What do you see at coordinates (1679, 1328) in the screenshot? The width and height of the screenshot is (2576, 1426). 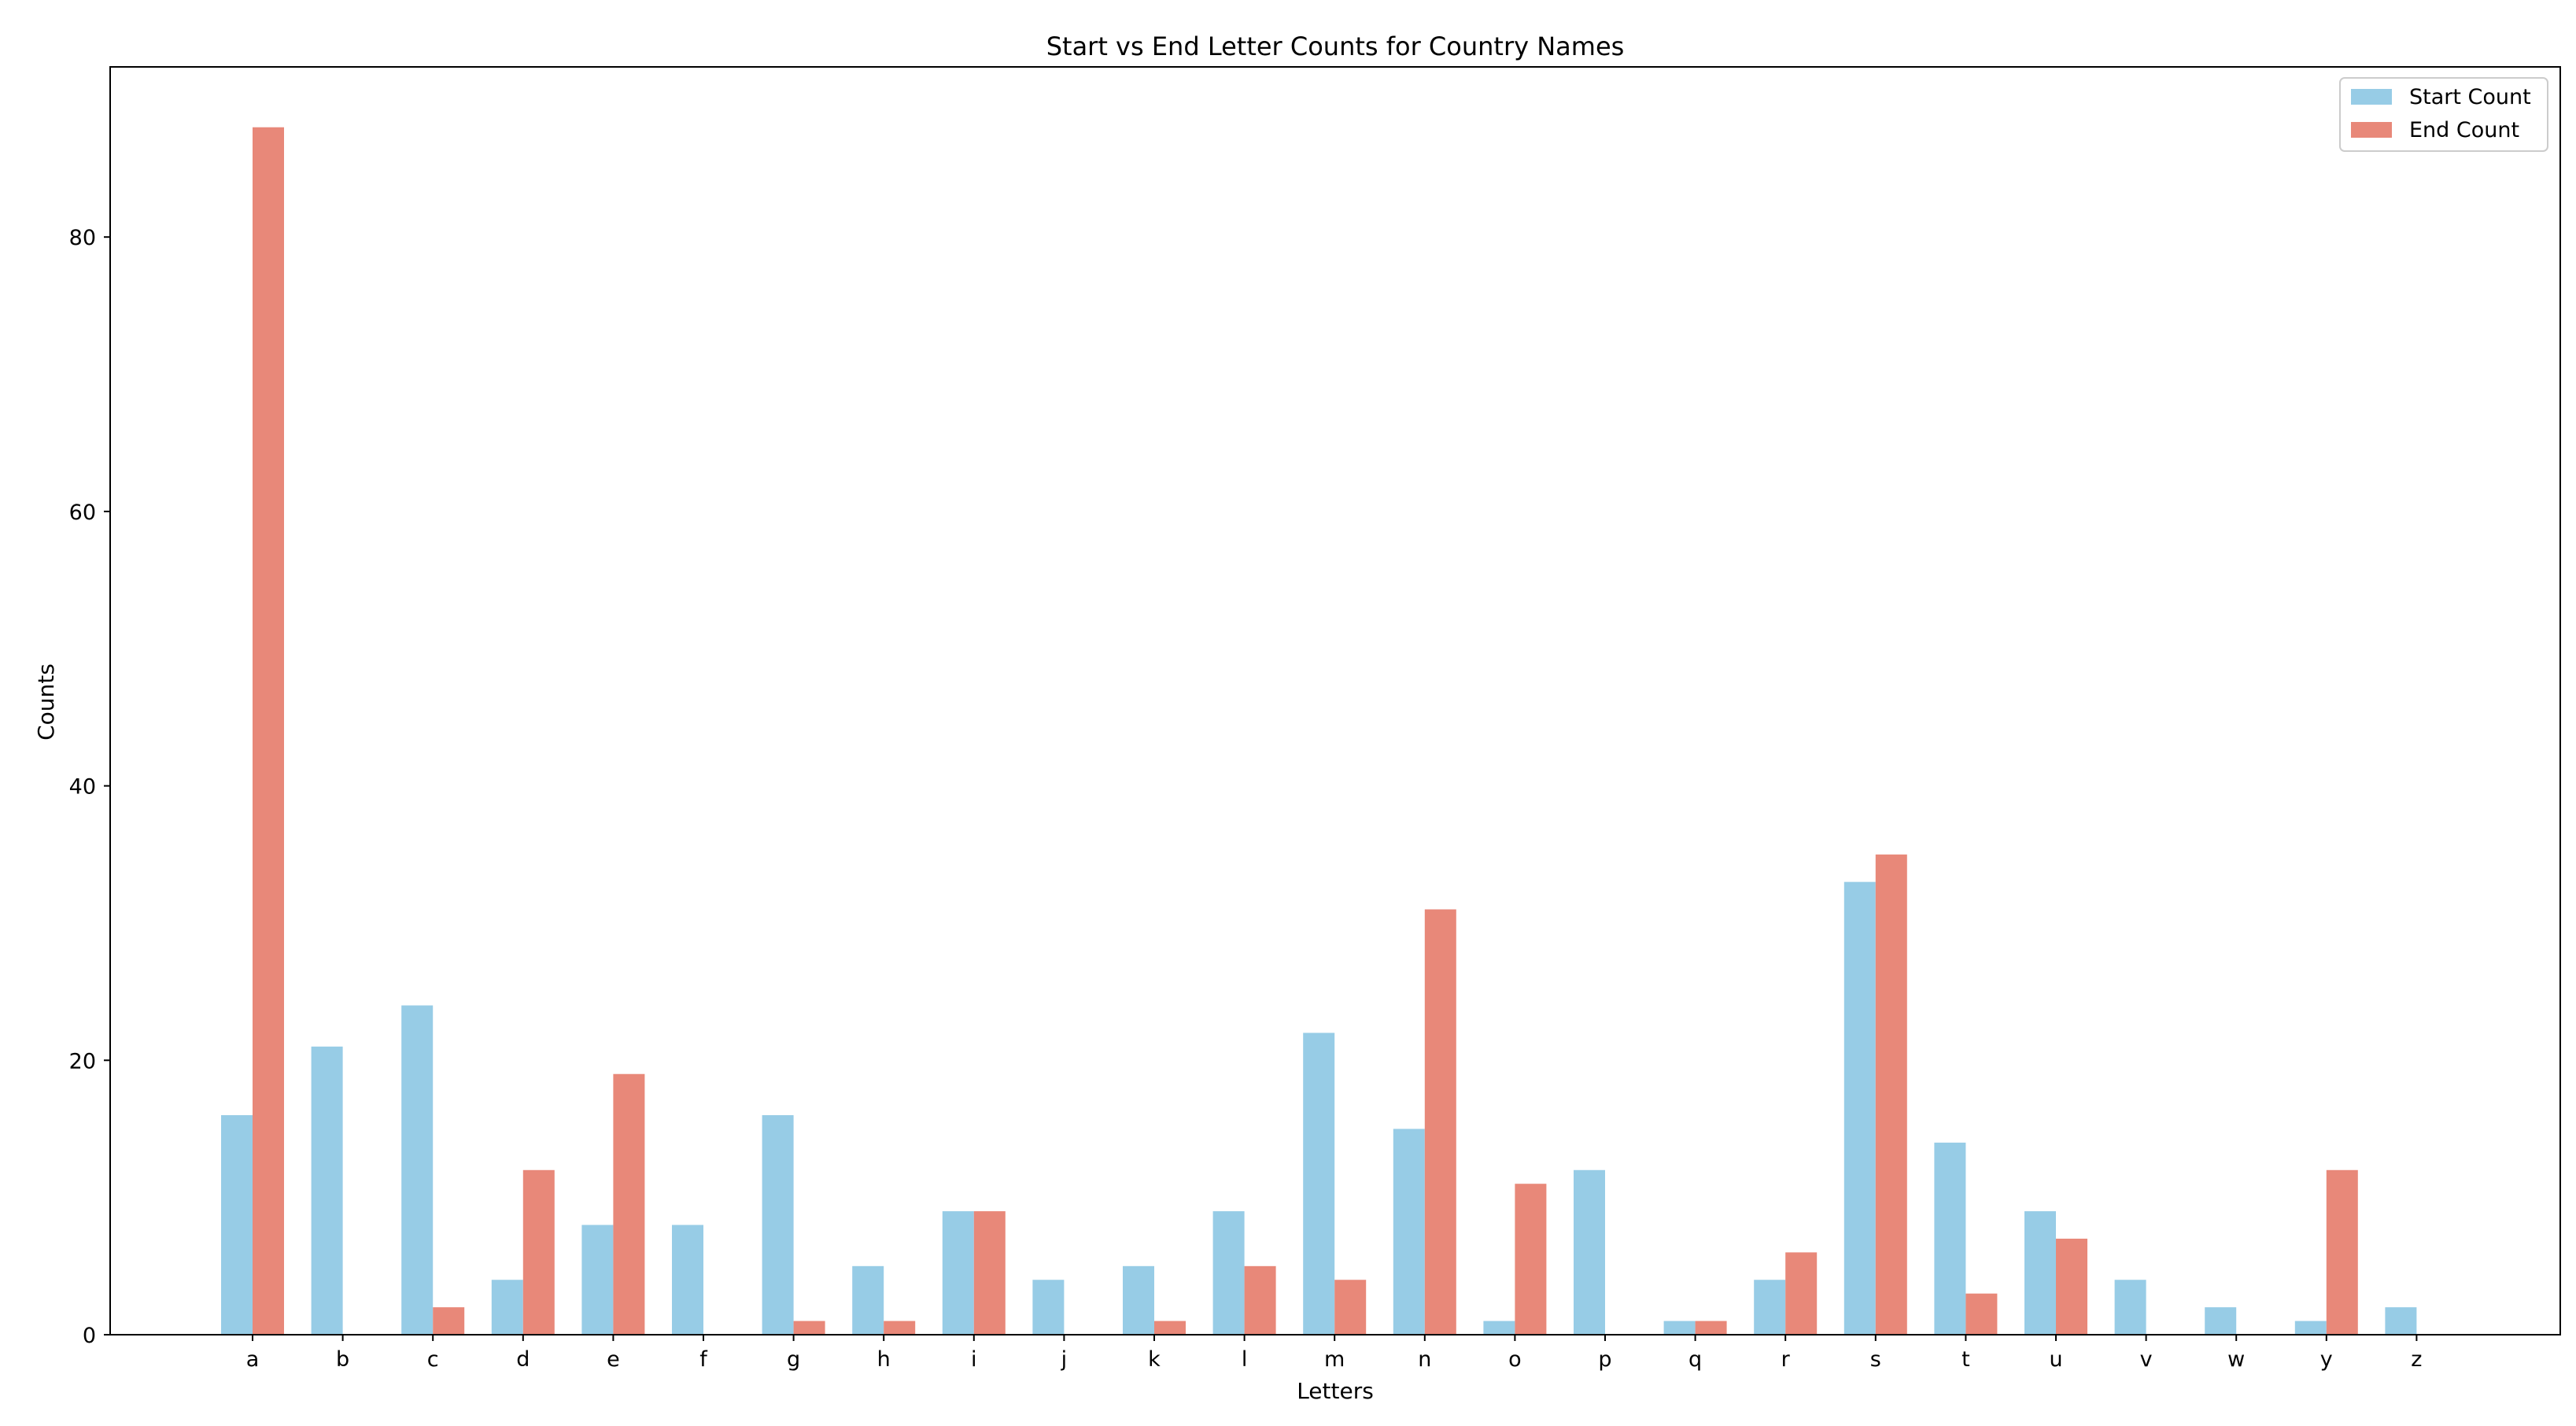 I see `bar-start-q` at bounding box center [1679, 1328].